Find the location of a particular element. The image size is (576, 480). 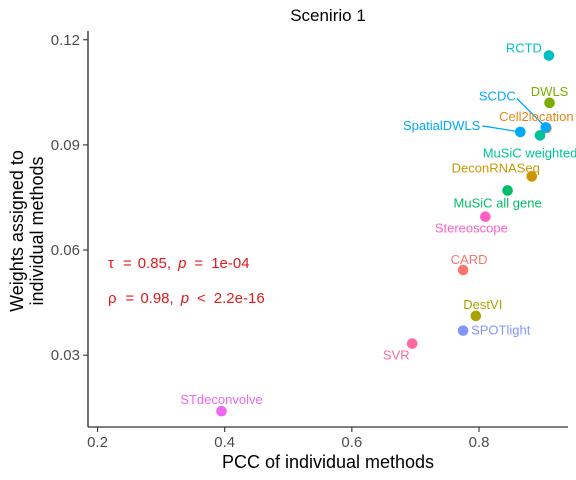

point-music-all-gene is located at coordinates (507, 190).